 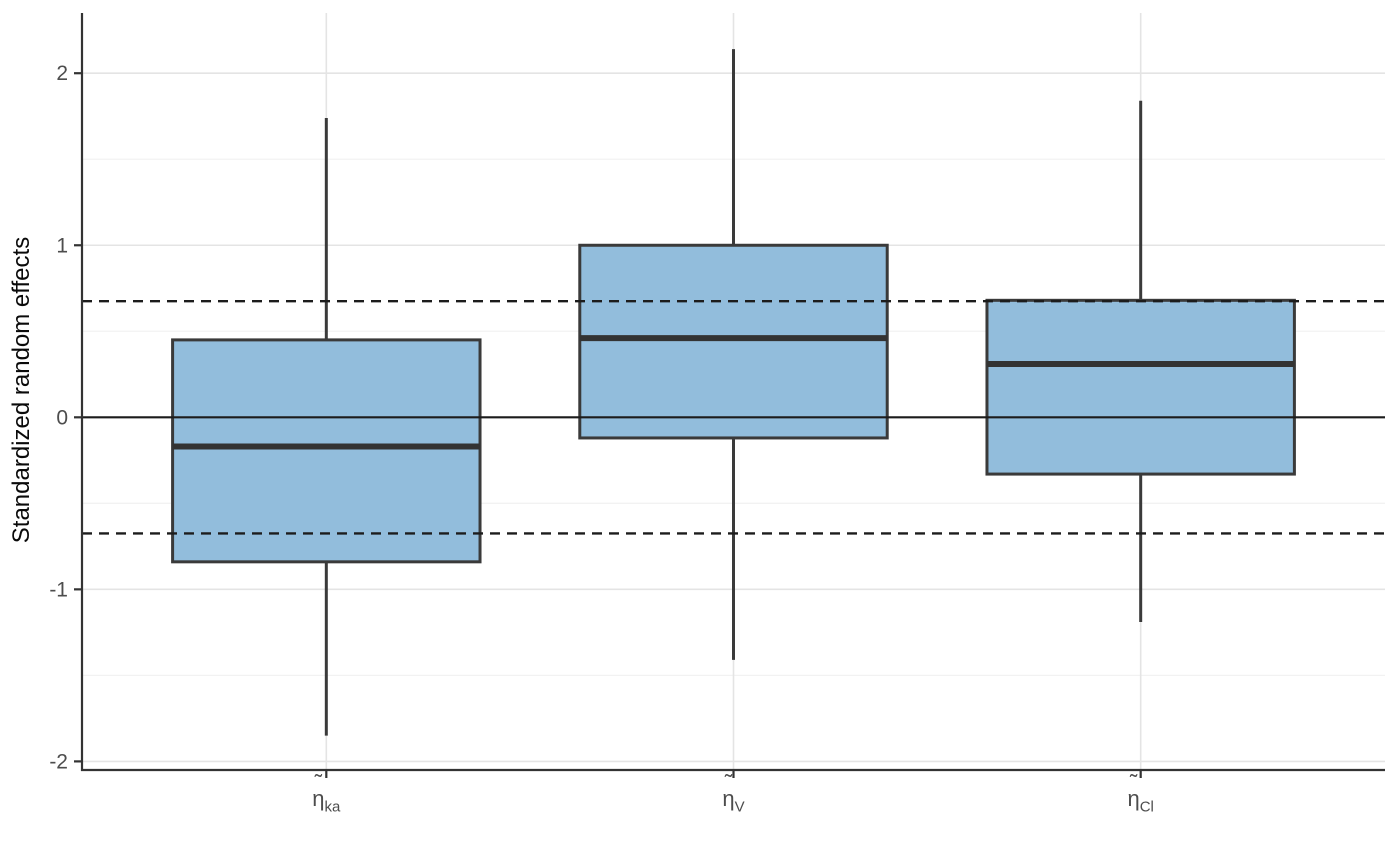 What do you see at coordinates (733, 341) in the screenshot?
I see `box-eta_V` at bounding box center [733, 341].